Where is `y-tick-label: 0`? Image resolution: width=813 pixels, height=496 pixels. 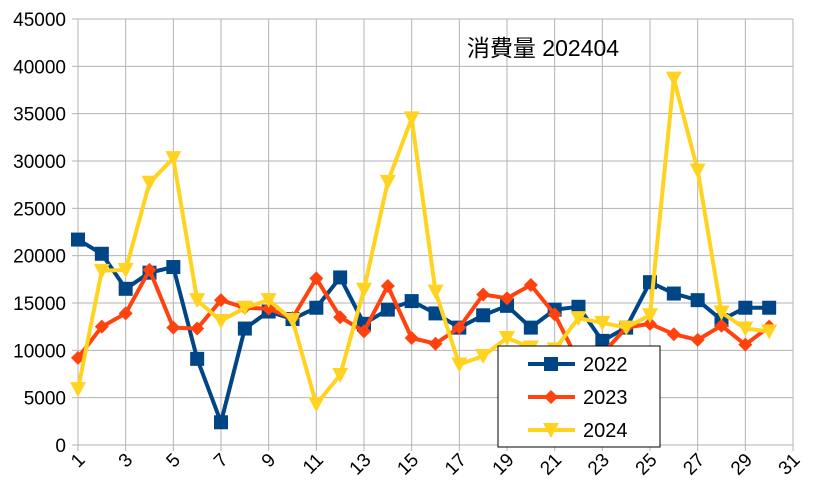
y-tick-label: 0 is located at coordinates (60, 446).